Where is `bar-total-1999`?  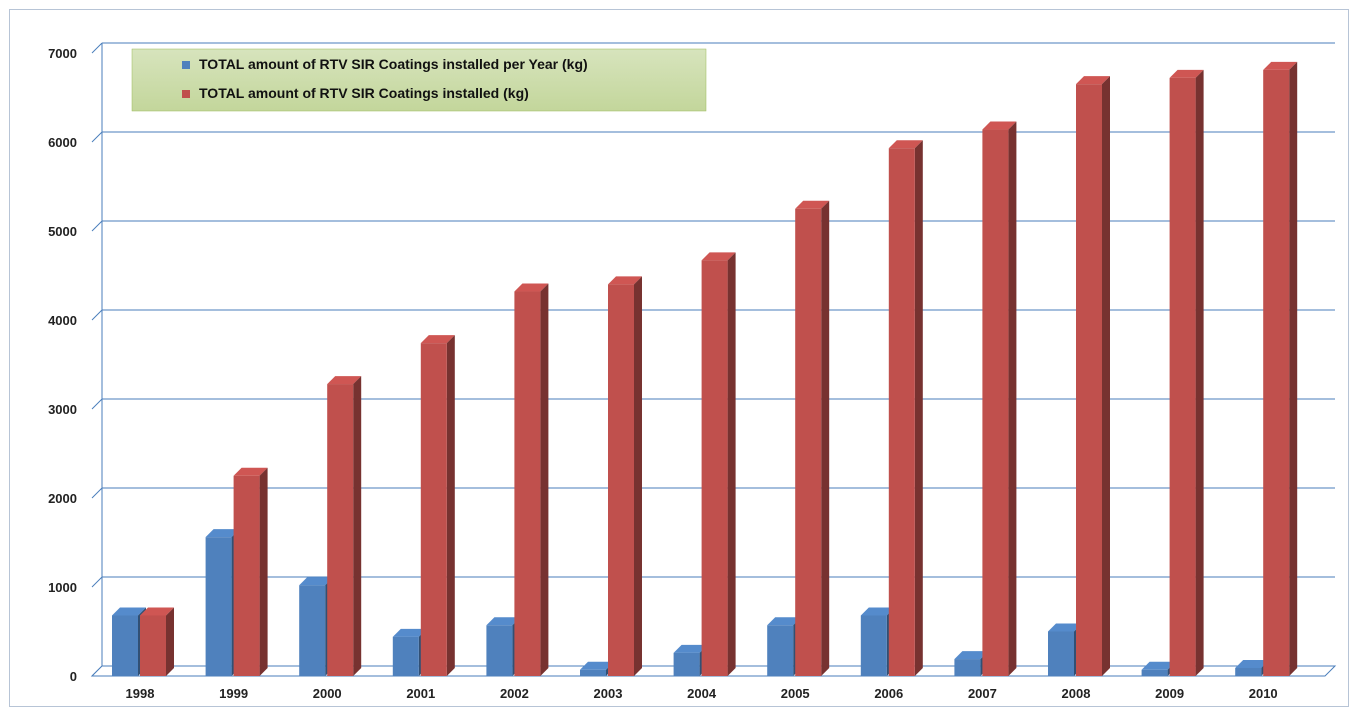
bar-total-1999 is located at coordinates (250, 571).